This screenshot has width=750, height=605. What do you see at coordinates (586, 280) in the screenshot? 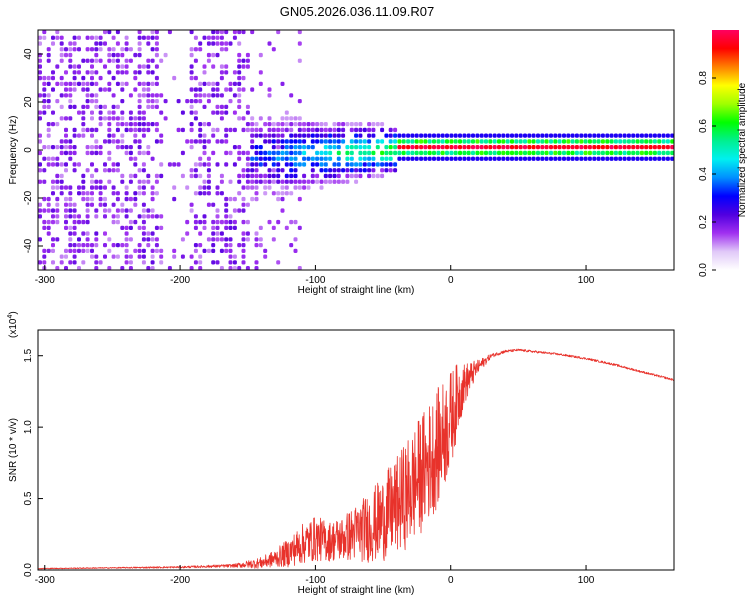
I see `spectrogram-x-tick-label: 100` at bounding box center [586, 280].